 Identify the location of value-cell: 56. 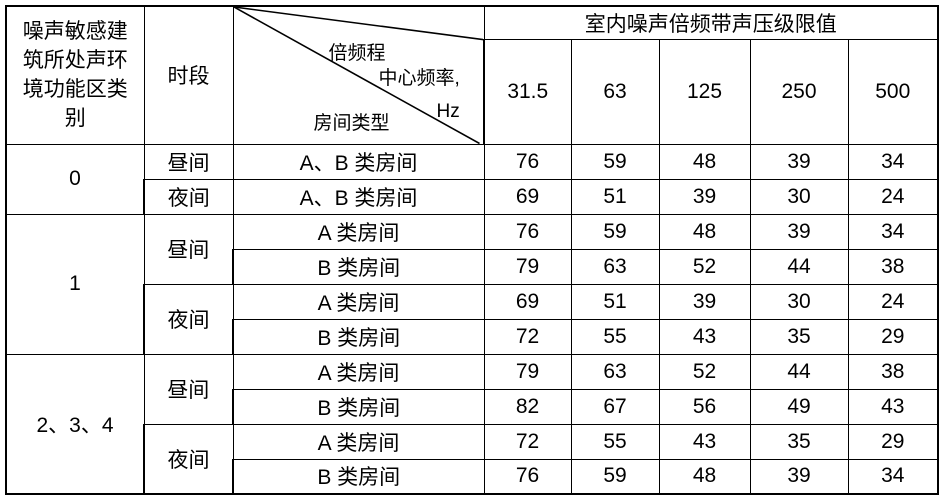
(704, 406).